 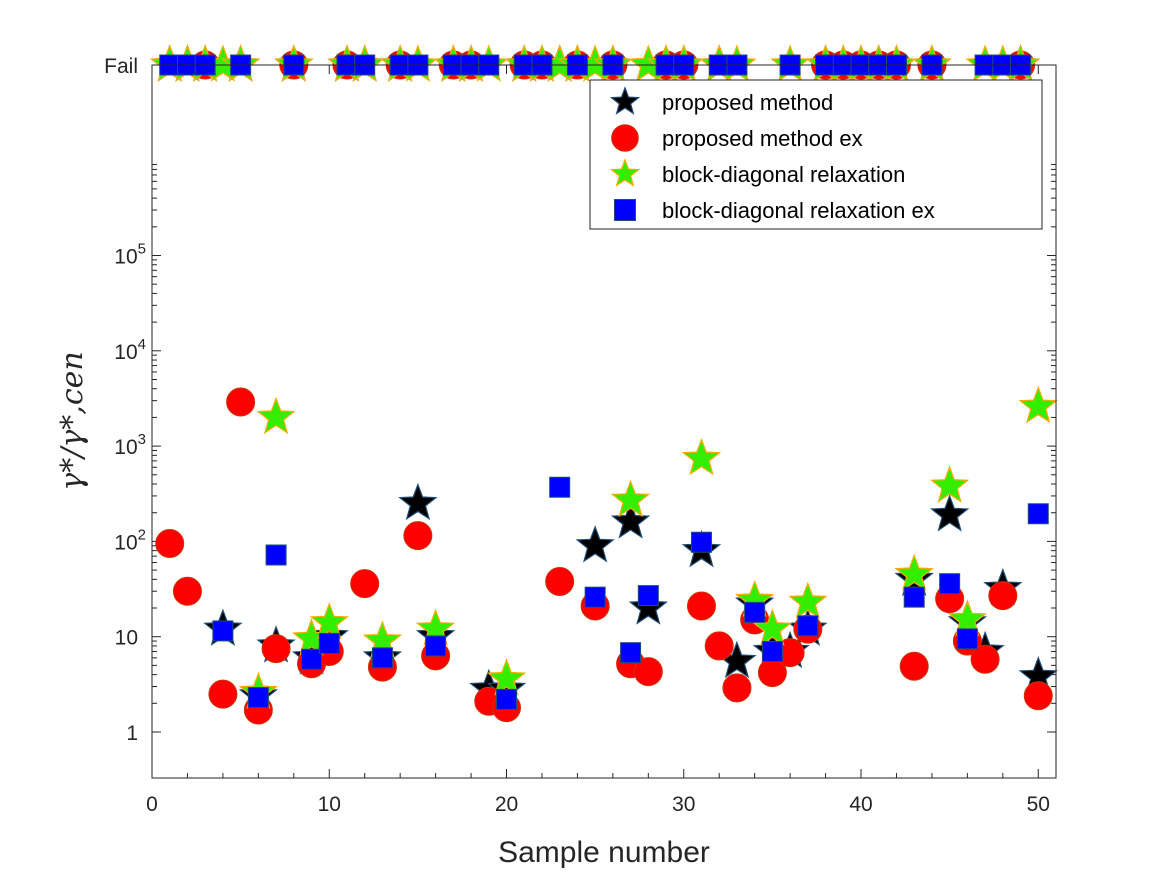 What do you see at coordinates (747, 102) in the screenshot?
I see `legend-label: proposed method` at bounding box center [747, 102].